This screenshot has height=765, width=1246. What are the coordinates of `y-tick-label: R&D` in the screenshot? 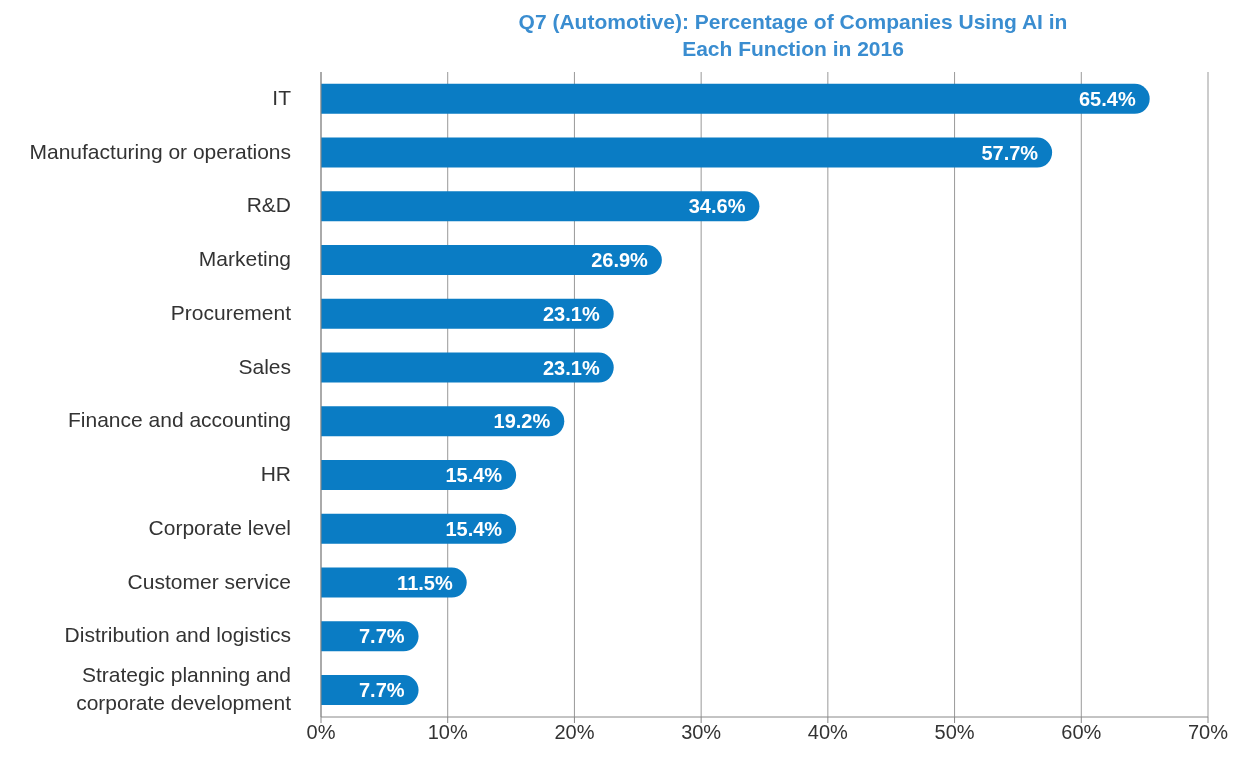 It's located at (268, 204).